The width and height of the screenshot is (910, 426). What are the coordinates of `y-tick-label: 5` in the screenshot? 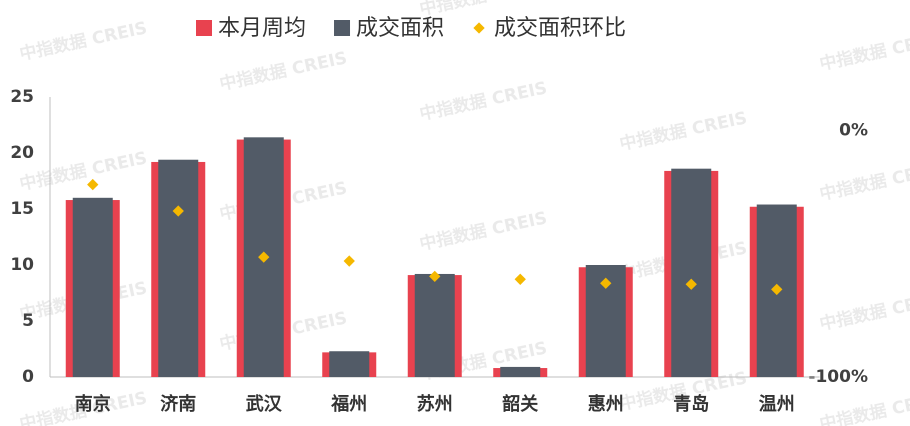 It's located at (28, 321).